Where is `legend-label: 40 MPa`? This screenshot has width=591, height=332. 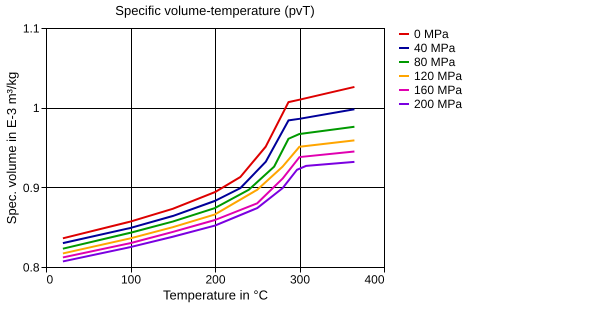
legend-label: 40 MPa is located at coordinates (435, 48).